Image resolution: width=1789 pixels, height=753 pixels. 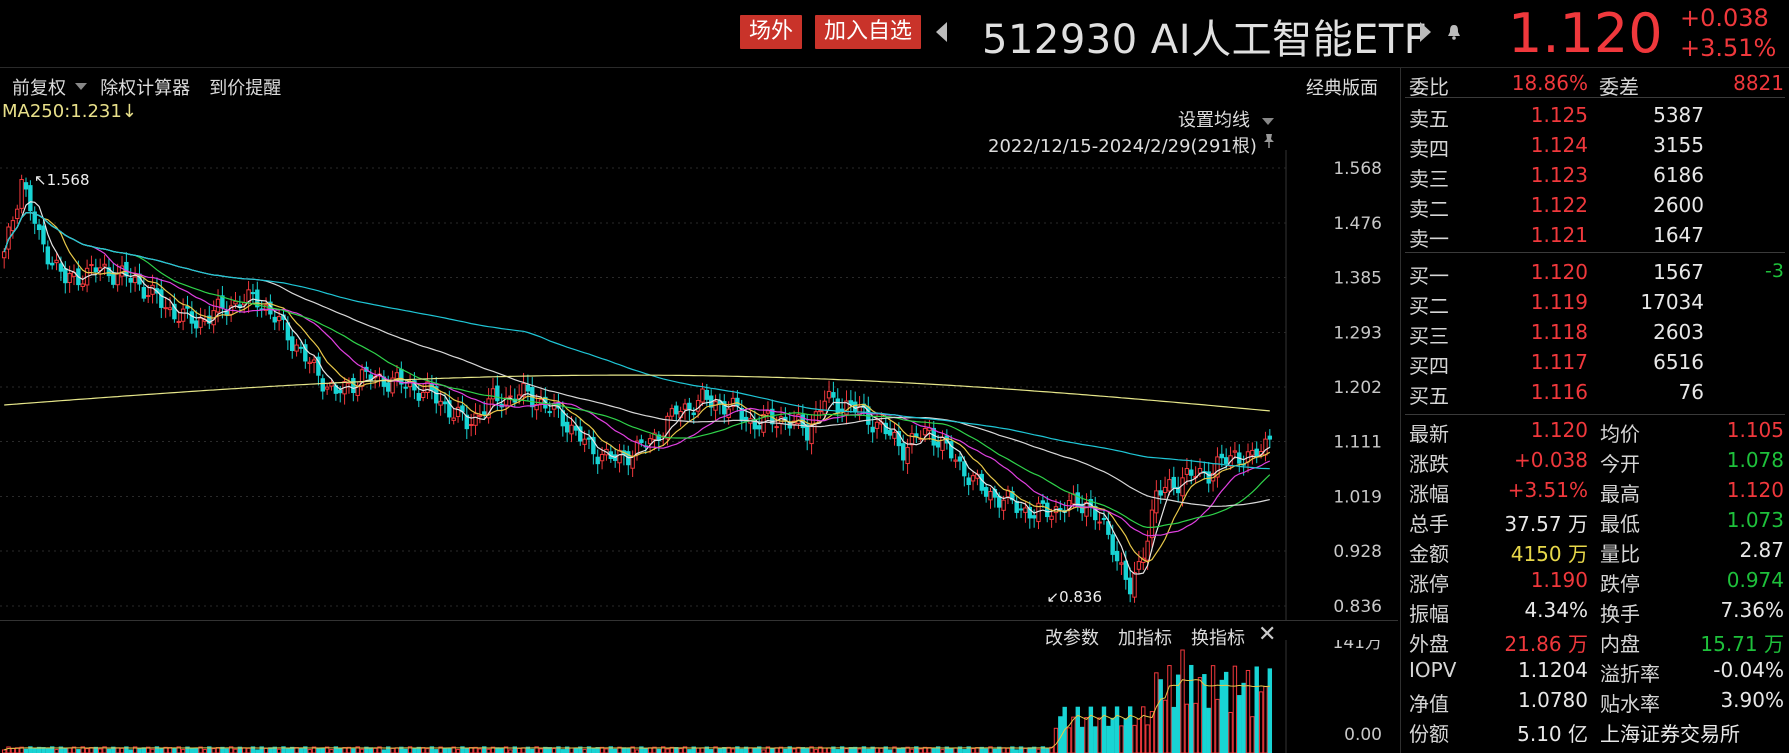 I want to click on price-alert-button: 到价提醒, so click(x=245, y=88).